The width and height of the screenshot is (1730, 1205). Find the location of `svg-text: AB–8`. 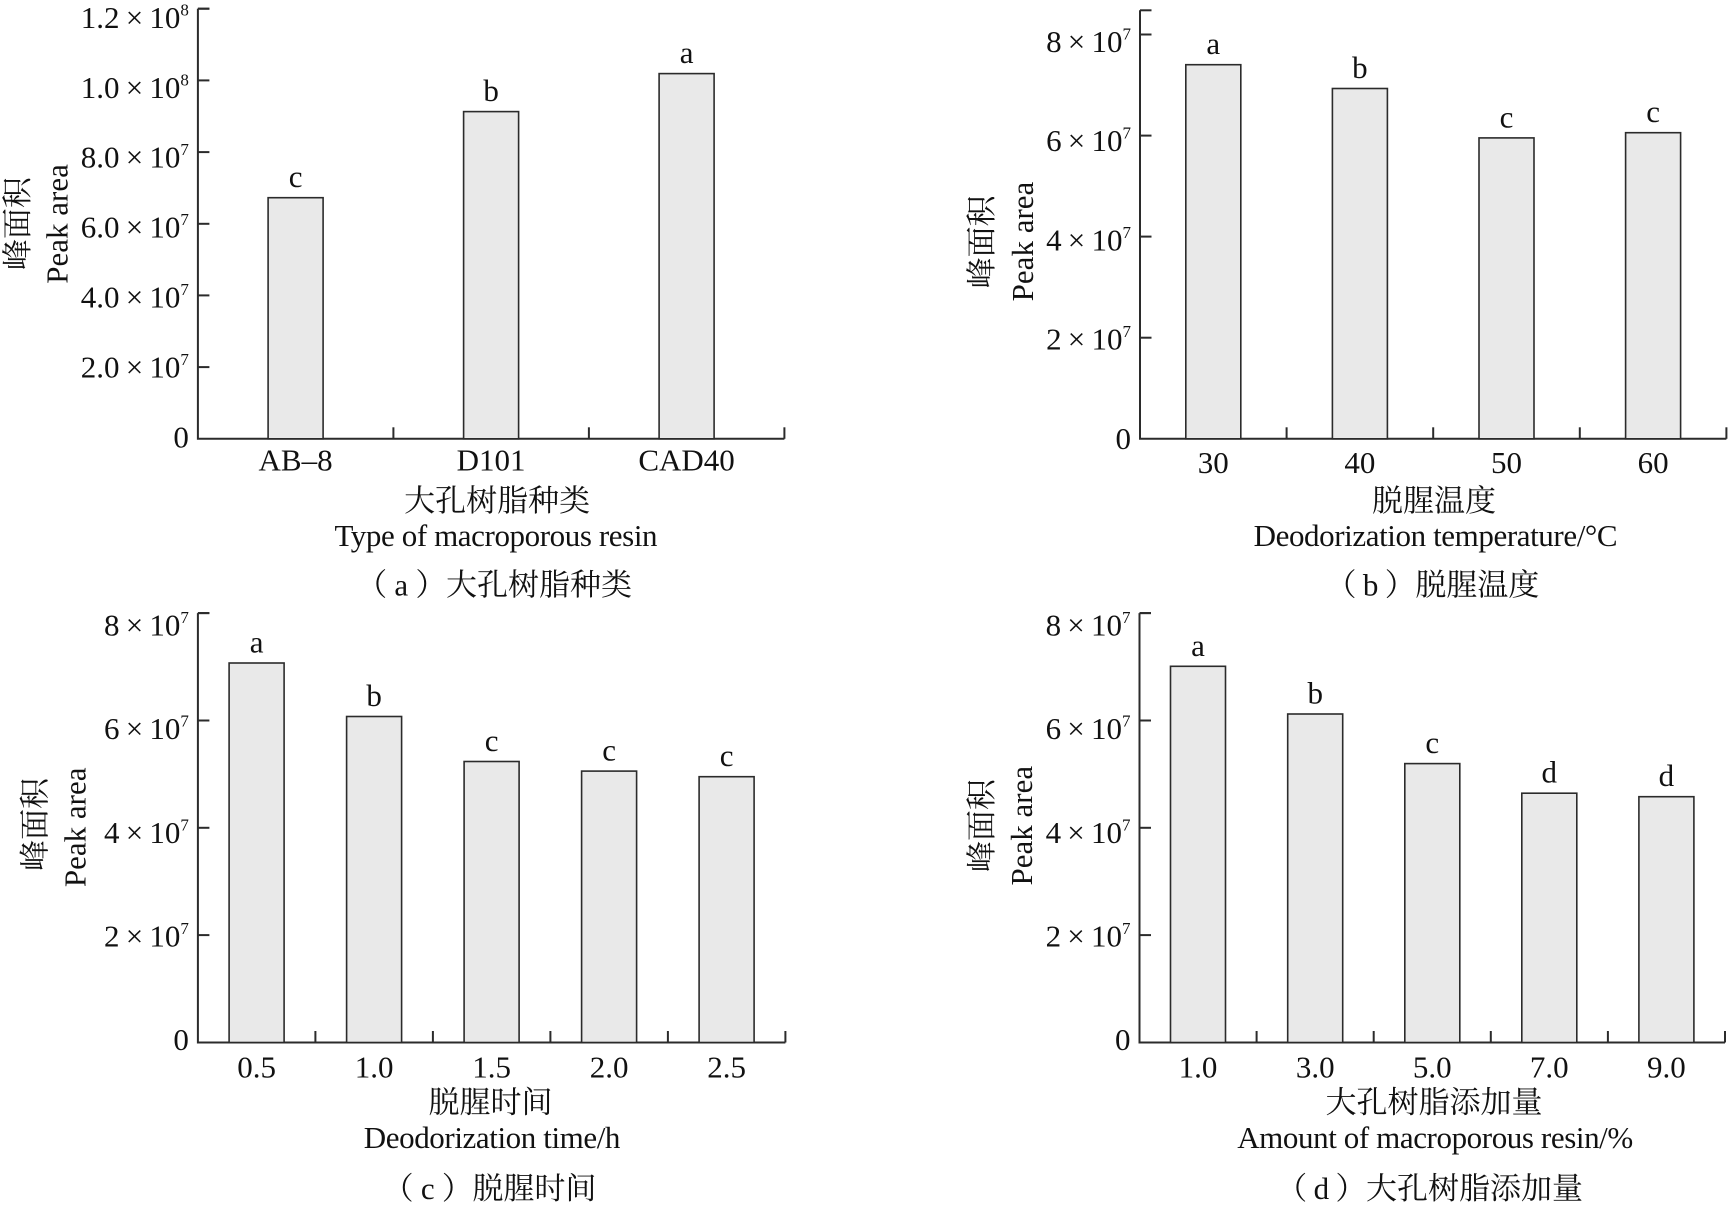

svg-text: AB–8 is located at coordinates (296, 460).